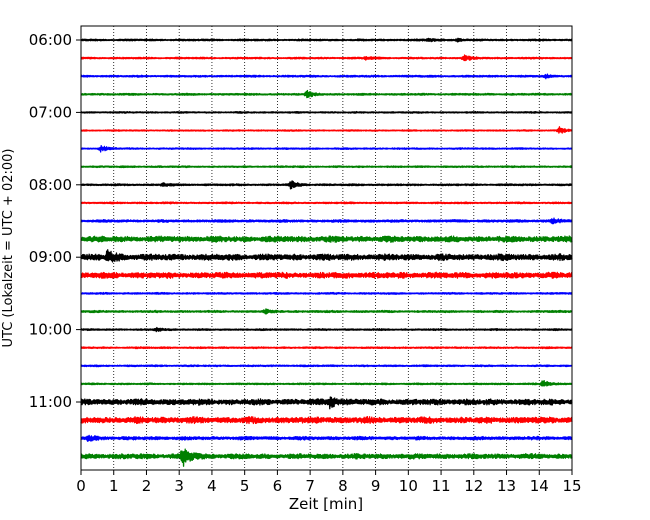 This screenshot has height=520, width=650. I want to click on x-tick-label: 13, so click(506, 486).